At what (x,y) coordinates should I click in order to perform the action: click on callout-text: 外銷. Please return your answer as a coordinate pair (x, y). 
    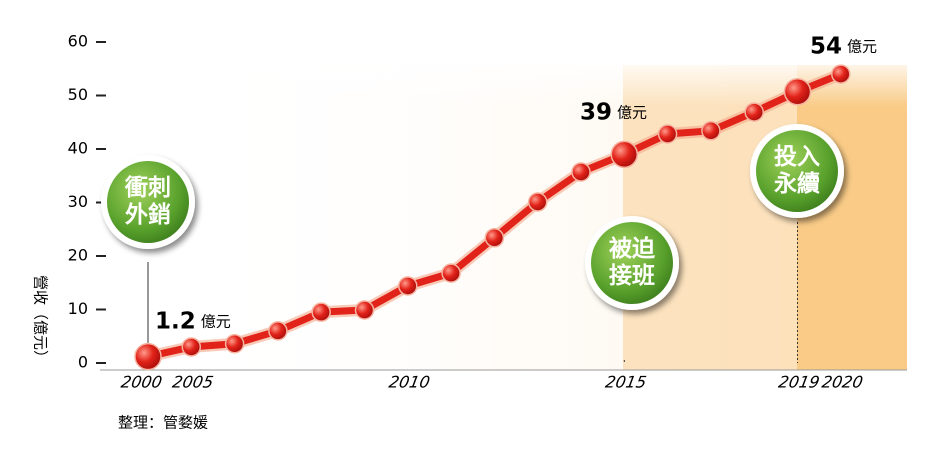
    Looking at the image, I should click on (148, 214).